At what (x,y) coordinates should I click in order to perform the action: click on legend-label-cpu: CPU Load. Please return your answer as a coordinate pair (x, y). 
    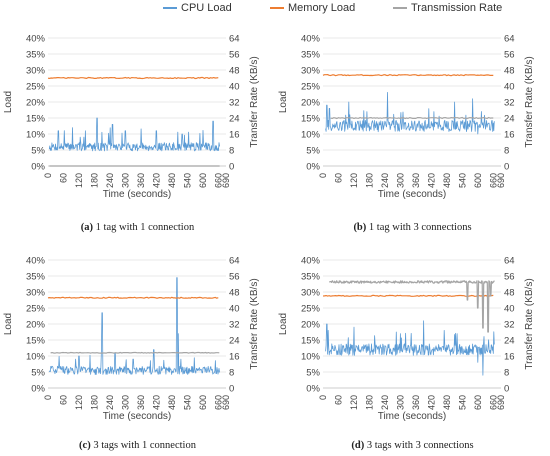
    Looking at the image, I should click on (206, 8).